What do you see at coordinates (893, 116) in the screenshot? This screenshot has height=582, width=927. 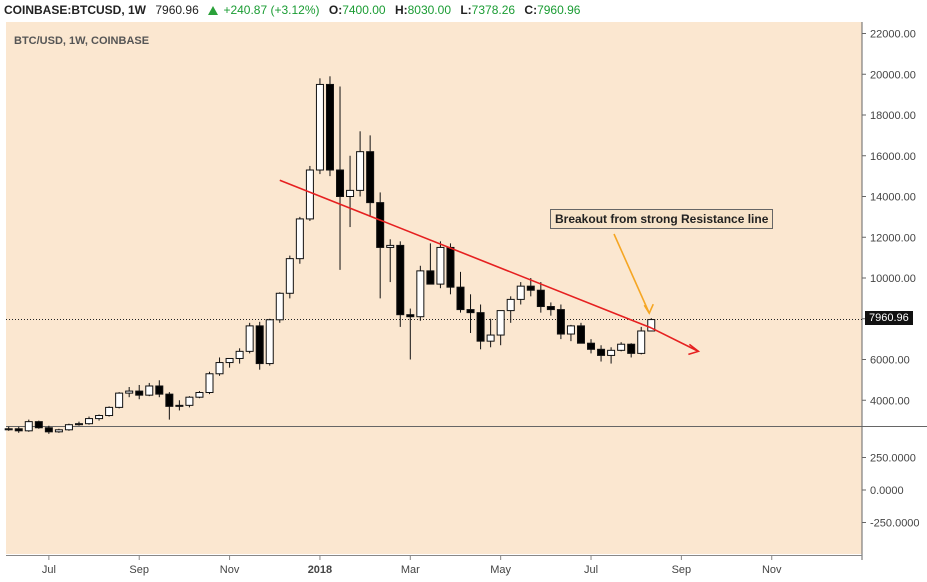 I see `price-tick-label: 18000.00` at bounding box center [893, 116].